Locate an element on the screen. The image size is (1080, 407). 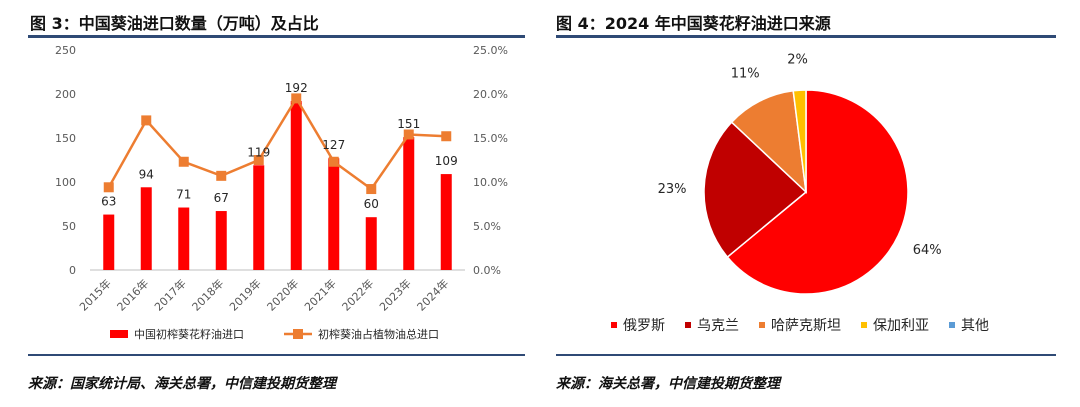
right-y-tick-label: 25.0% is located at coordinates (490, 50).